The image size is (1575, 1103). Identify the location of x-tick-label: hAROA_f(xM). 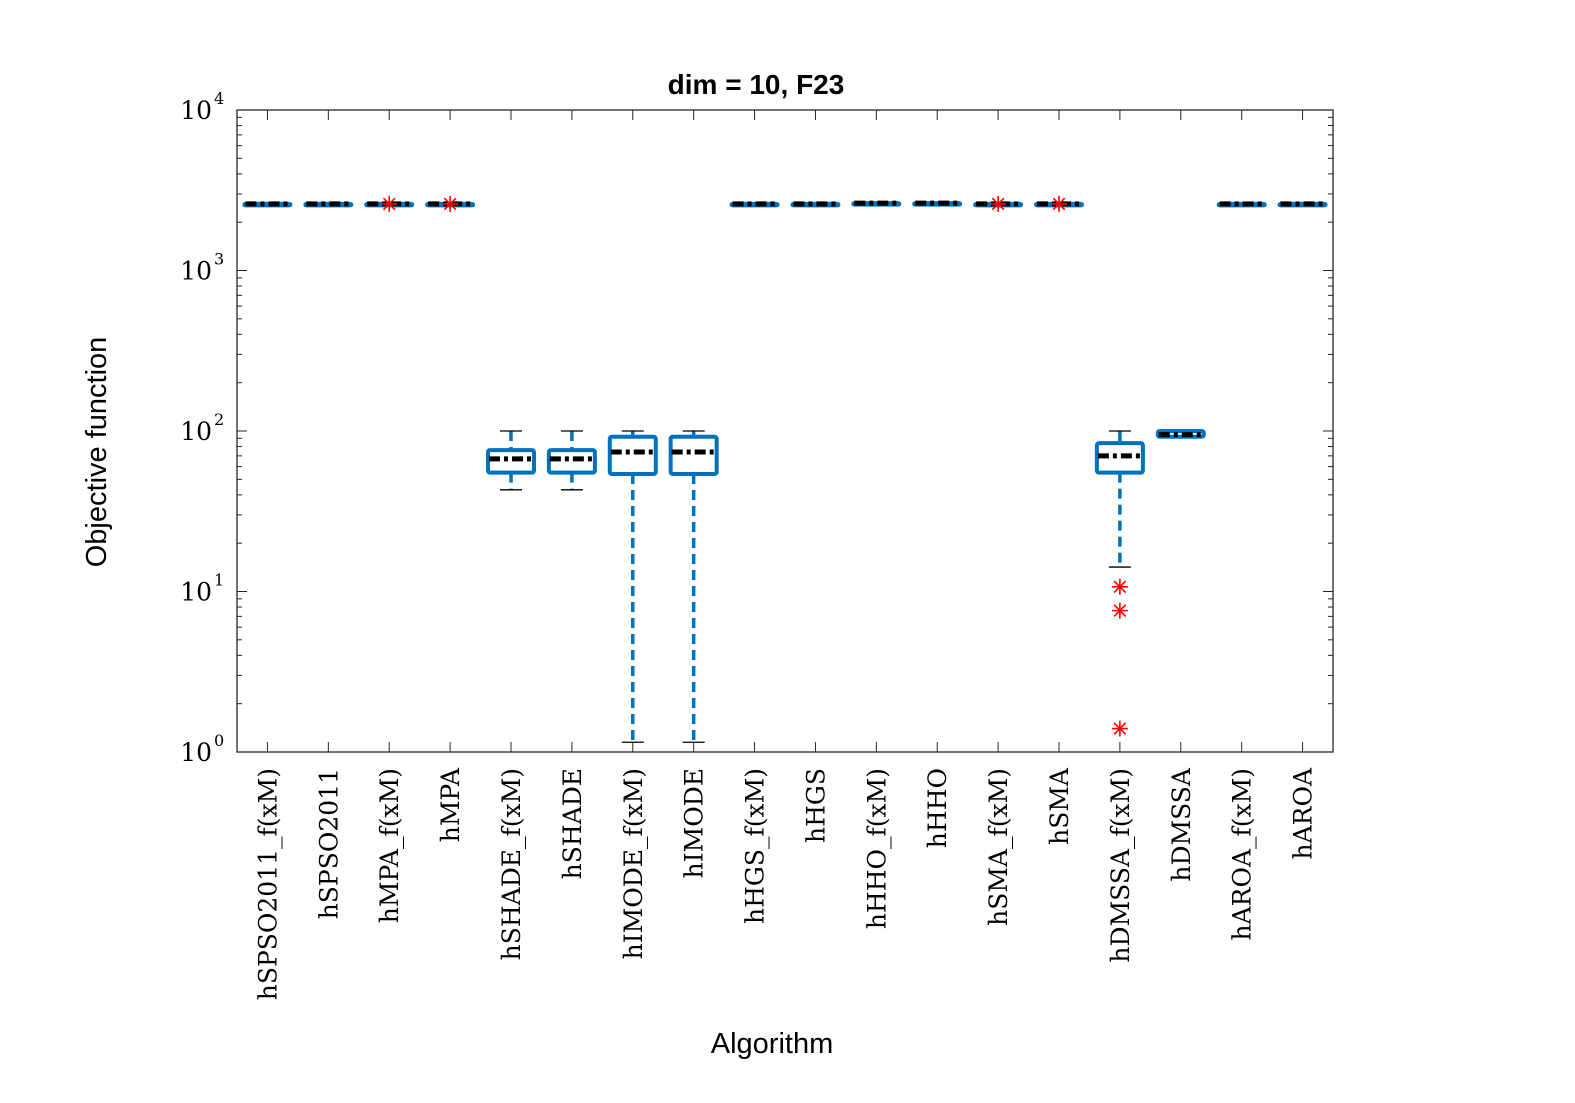
(1242, 854).